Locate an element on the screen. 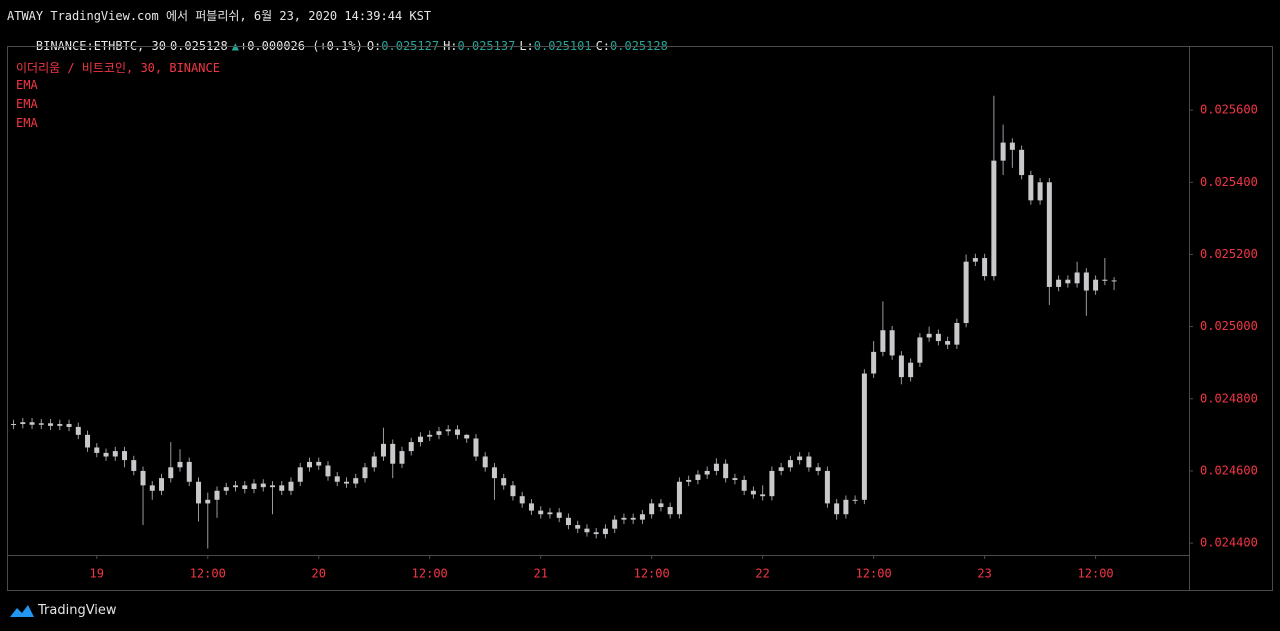 The width and height of the screenshot is (1280, 631). x-tick-label: 22 is located at coordinates (762, 574).